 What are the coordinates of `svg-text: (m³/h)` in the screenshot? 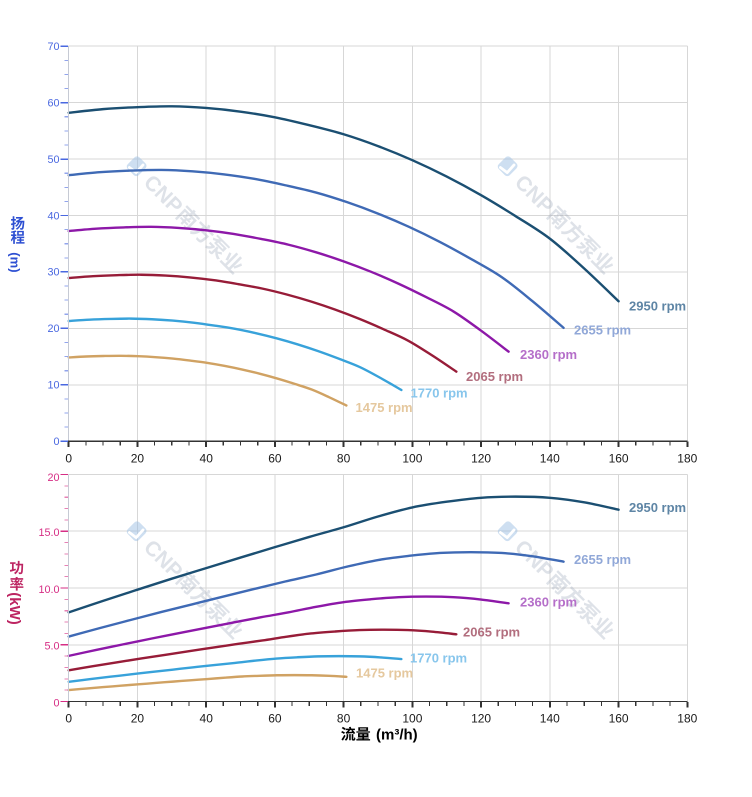 It's located at (397, 735).